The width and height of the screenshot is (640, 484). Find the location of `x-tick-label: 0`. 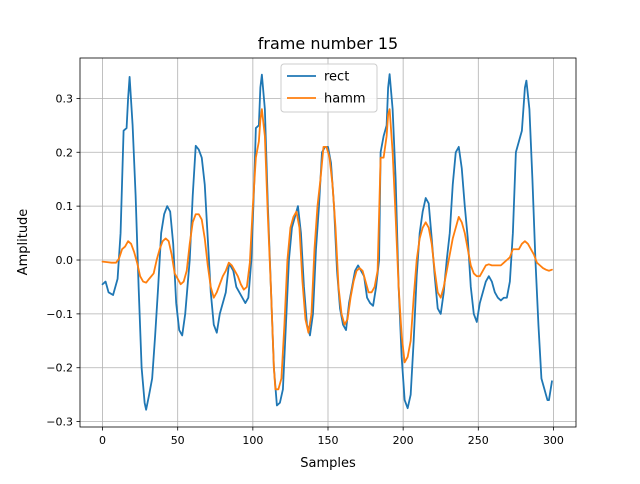

x-tick-label: 0 is located at coordinates (102, 440).